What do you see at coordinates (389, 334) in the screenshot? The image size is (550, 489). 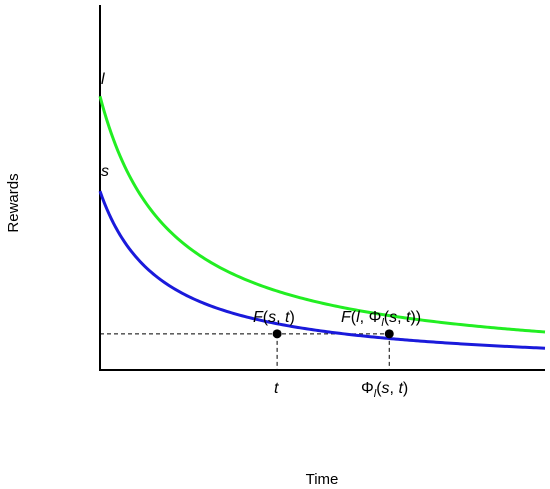 I see `point-f-l-phi` at bounding box center [389, 334].